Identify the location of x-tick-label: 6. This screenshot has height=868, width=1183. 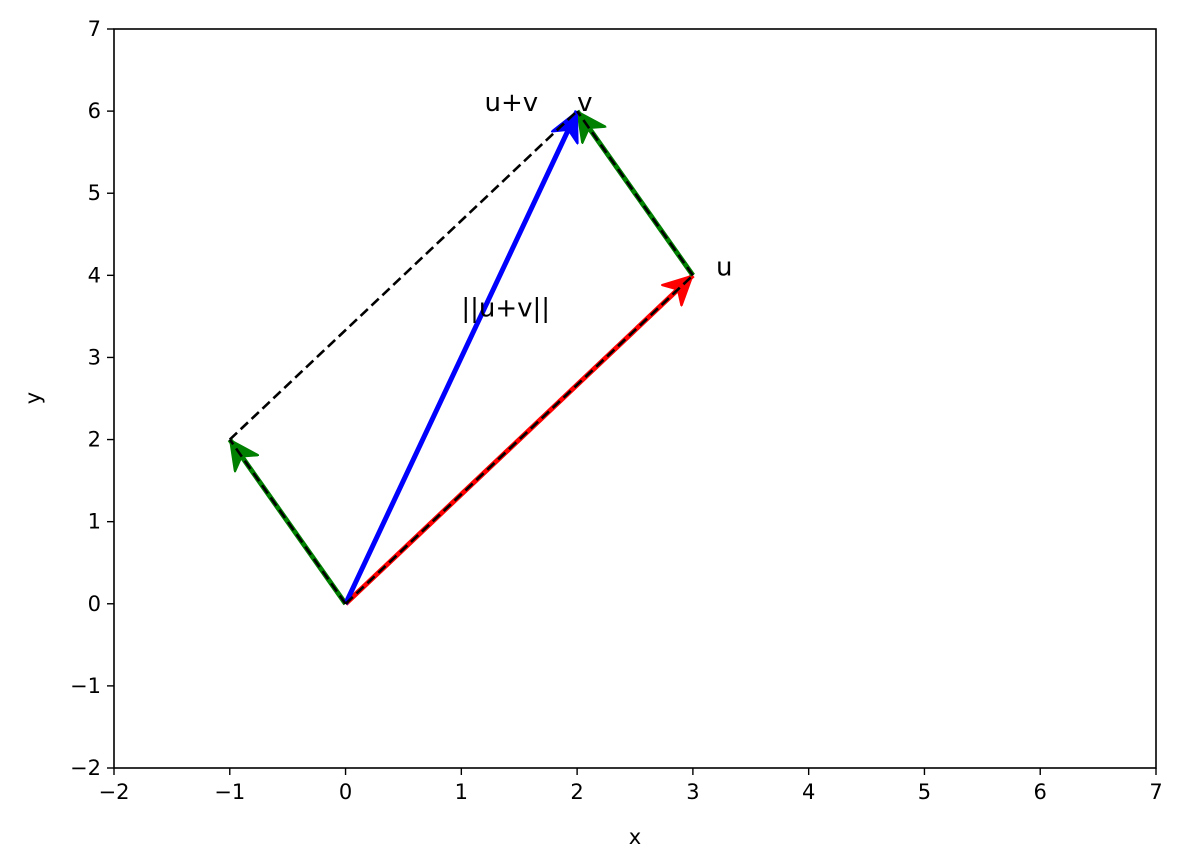
(1040, 792).